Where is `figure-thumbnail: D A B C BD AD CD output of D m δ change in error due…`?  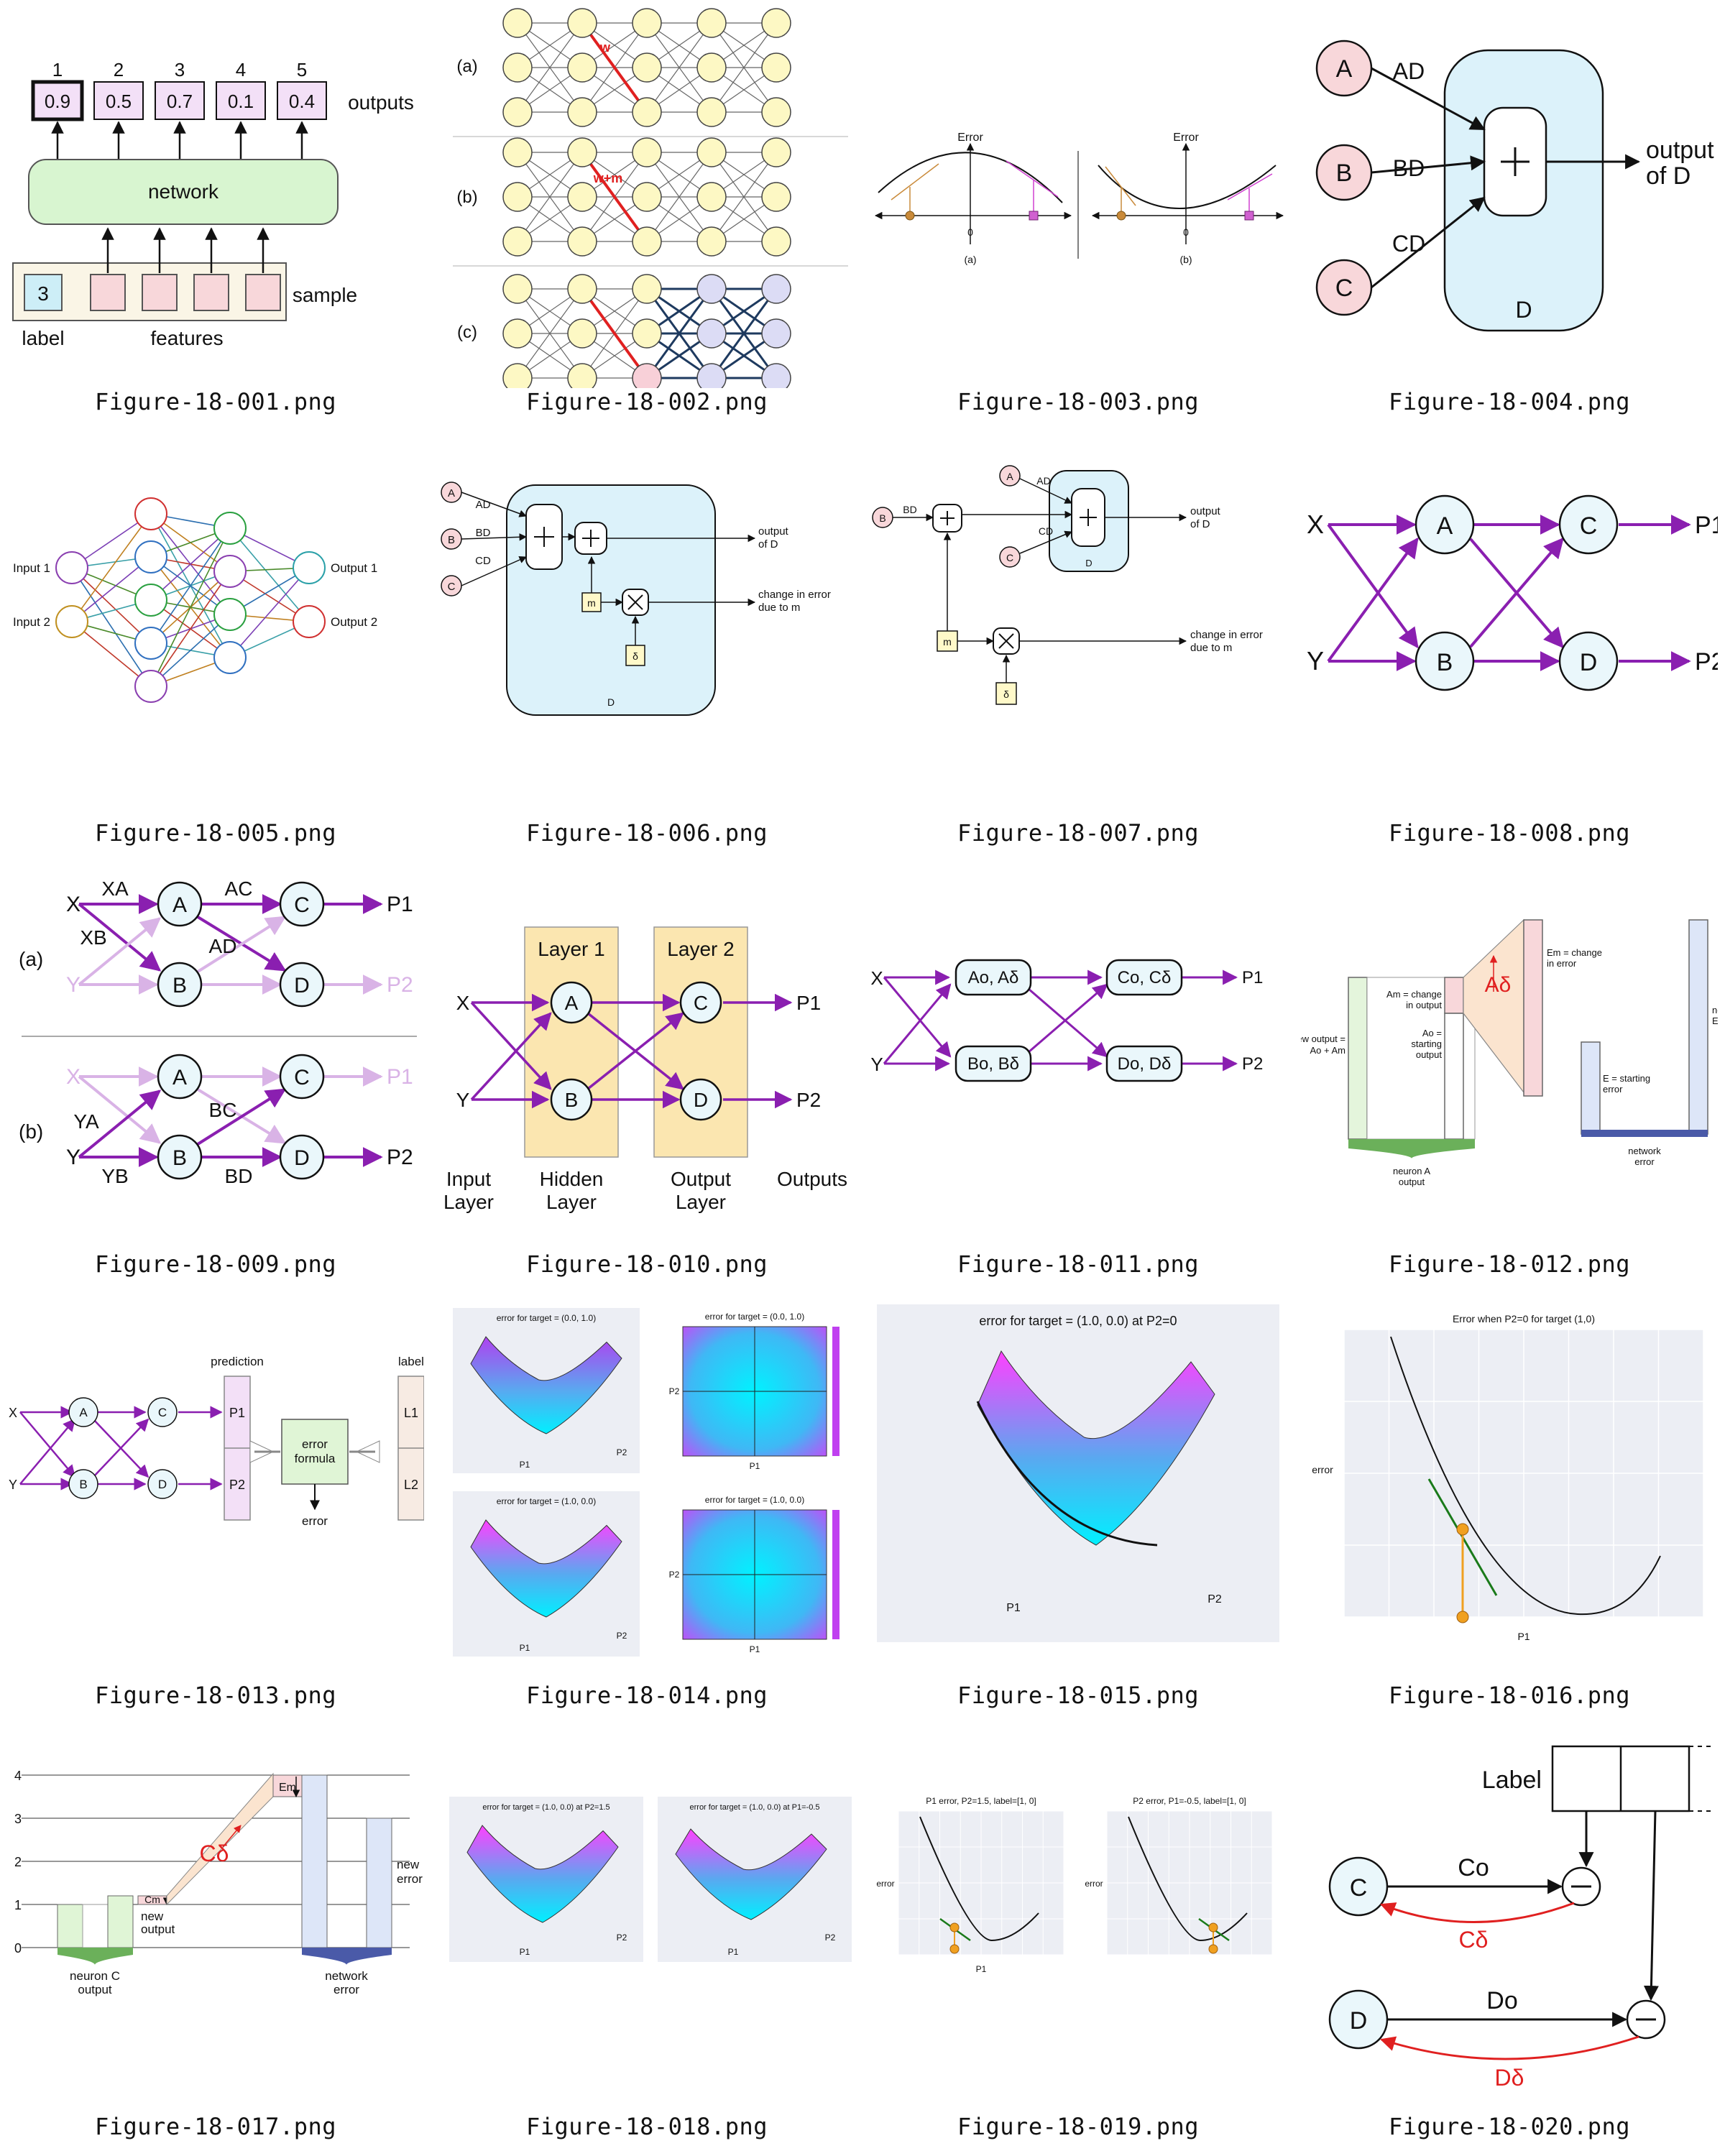 figure-thumbnail: D A B C BD AD CD output of D m δ change in error due… is located at coordinates (1078, 646).